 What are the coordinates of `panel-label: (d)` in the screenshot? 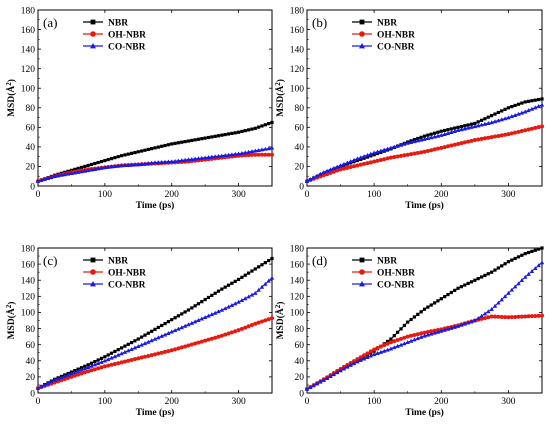 It's located at (319, 260).